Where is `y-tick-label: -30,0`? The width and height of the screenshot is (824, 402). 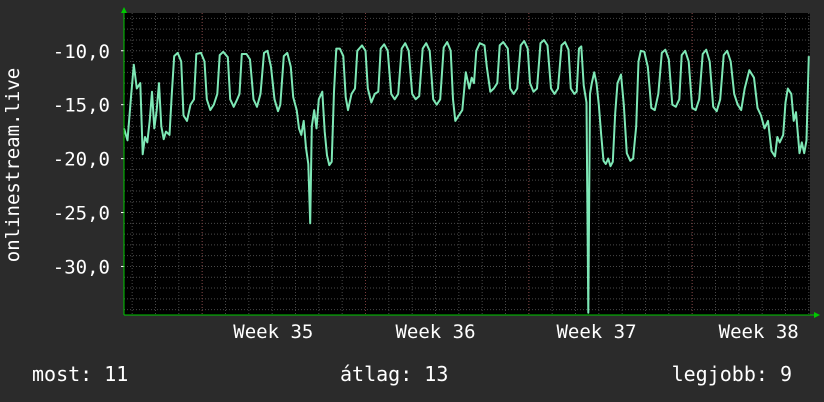
y-tick-label: -30,0 is located at coordinates (81, 267).